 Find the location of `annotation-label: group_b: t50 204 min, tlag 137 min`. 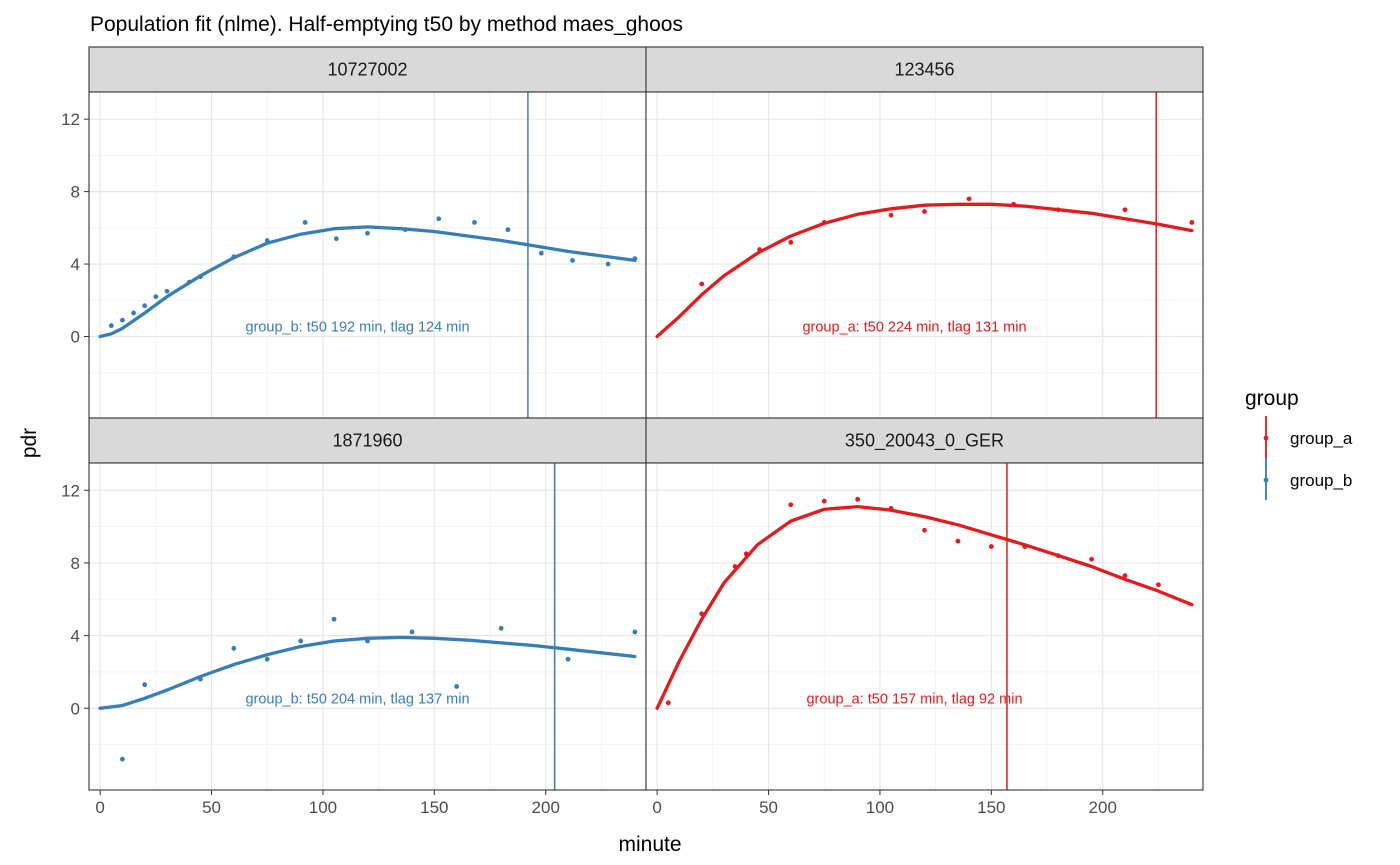

annotation-label: group_b: t50 204 min, tlag 137 min is located at coordinates (357, 699).